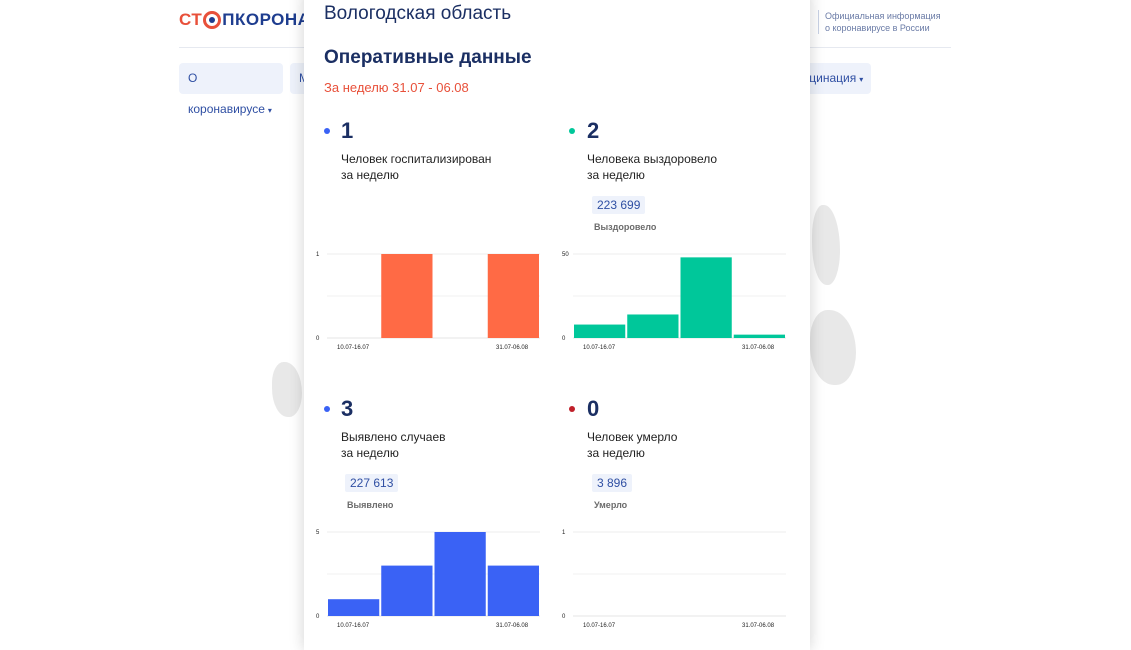 The height and width of the screenshot is (650, 1131). Describe the element at coordinates (327, 131) in the screenshot. I see `hospitalized-dot-icon` at that location.